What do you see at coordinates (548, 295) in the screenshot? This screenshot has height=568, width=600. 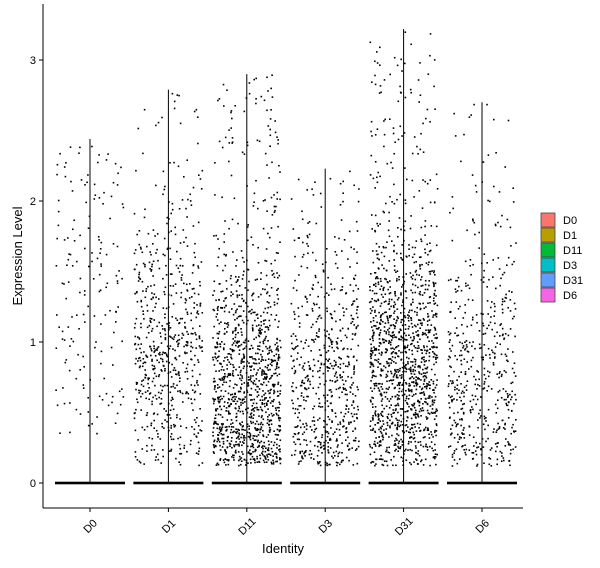 I see `legend-key-D6` at bounding box center [548, 295].